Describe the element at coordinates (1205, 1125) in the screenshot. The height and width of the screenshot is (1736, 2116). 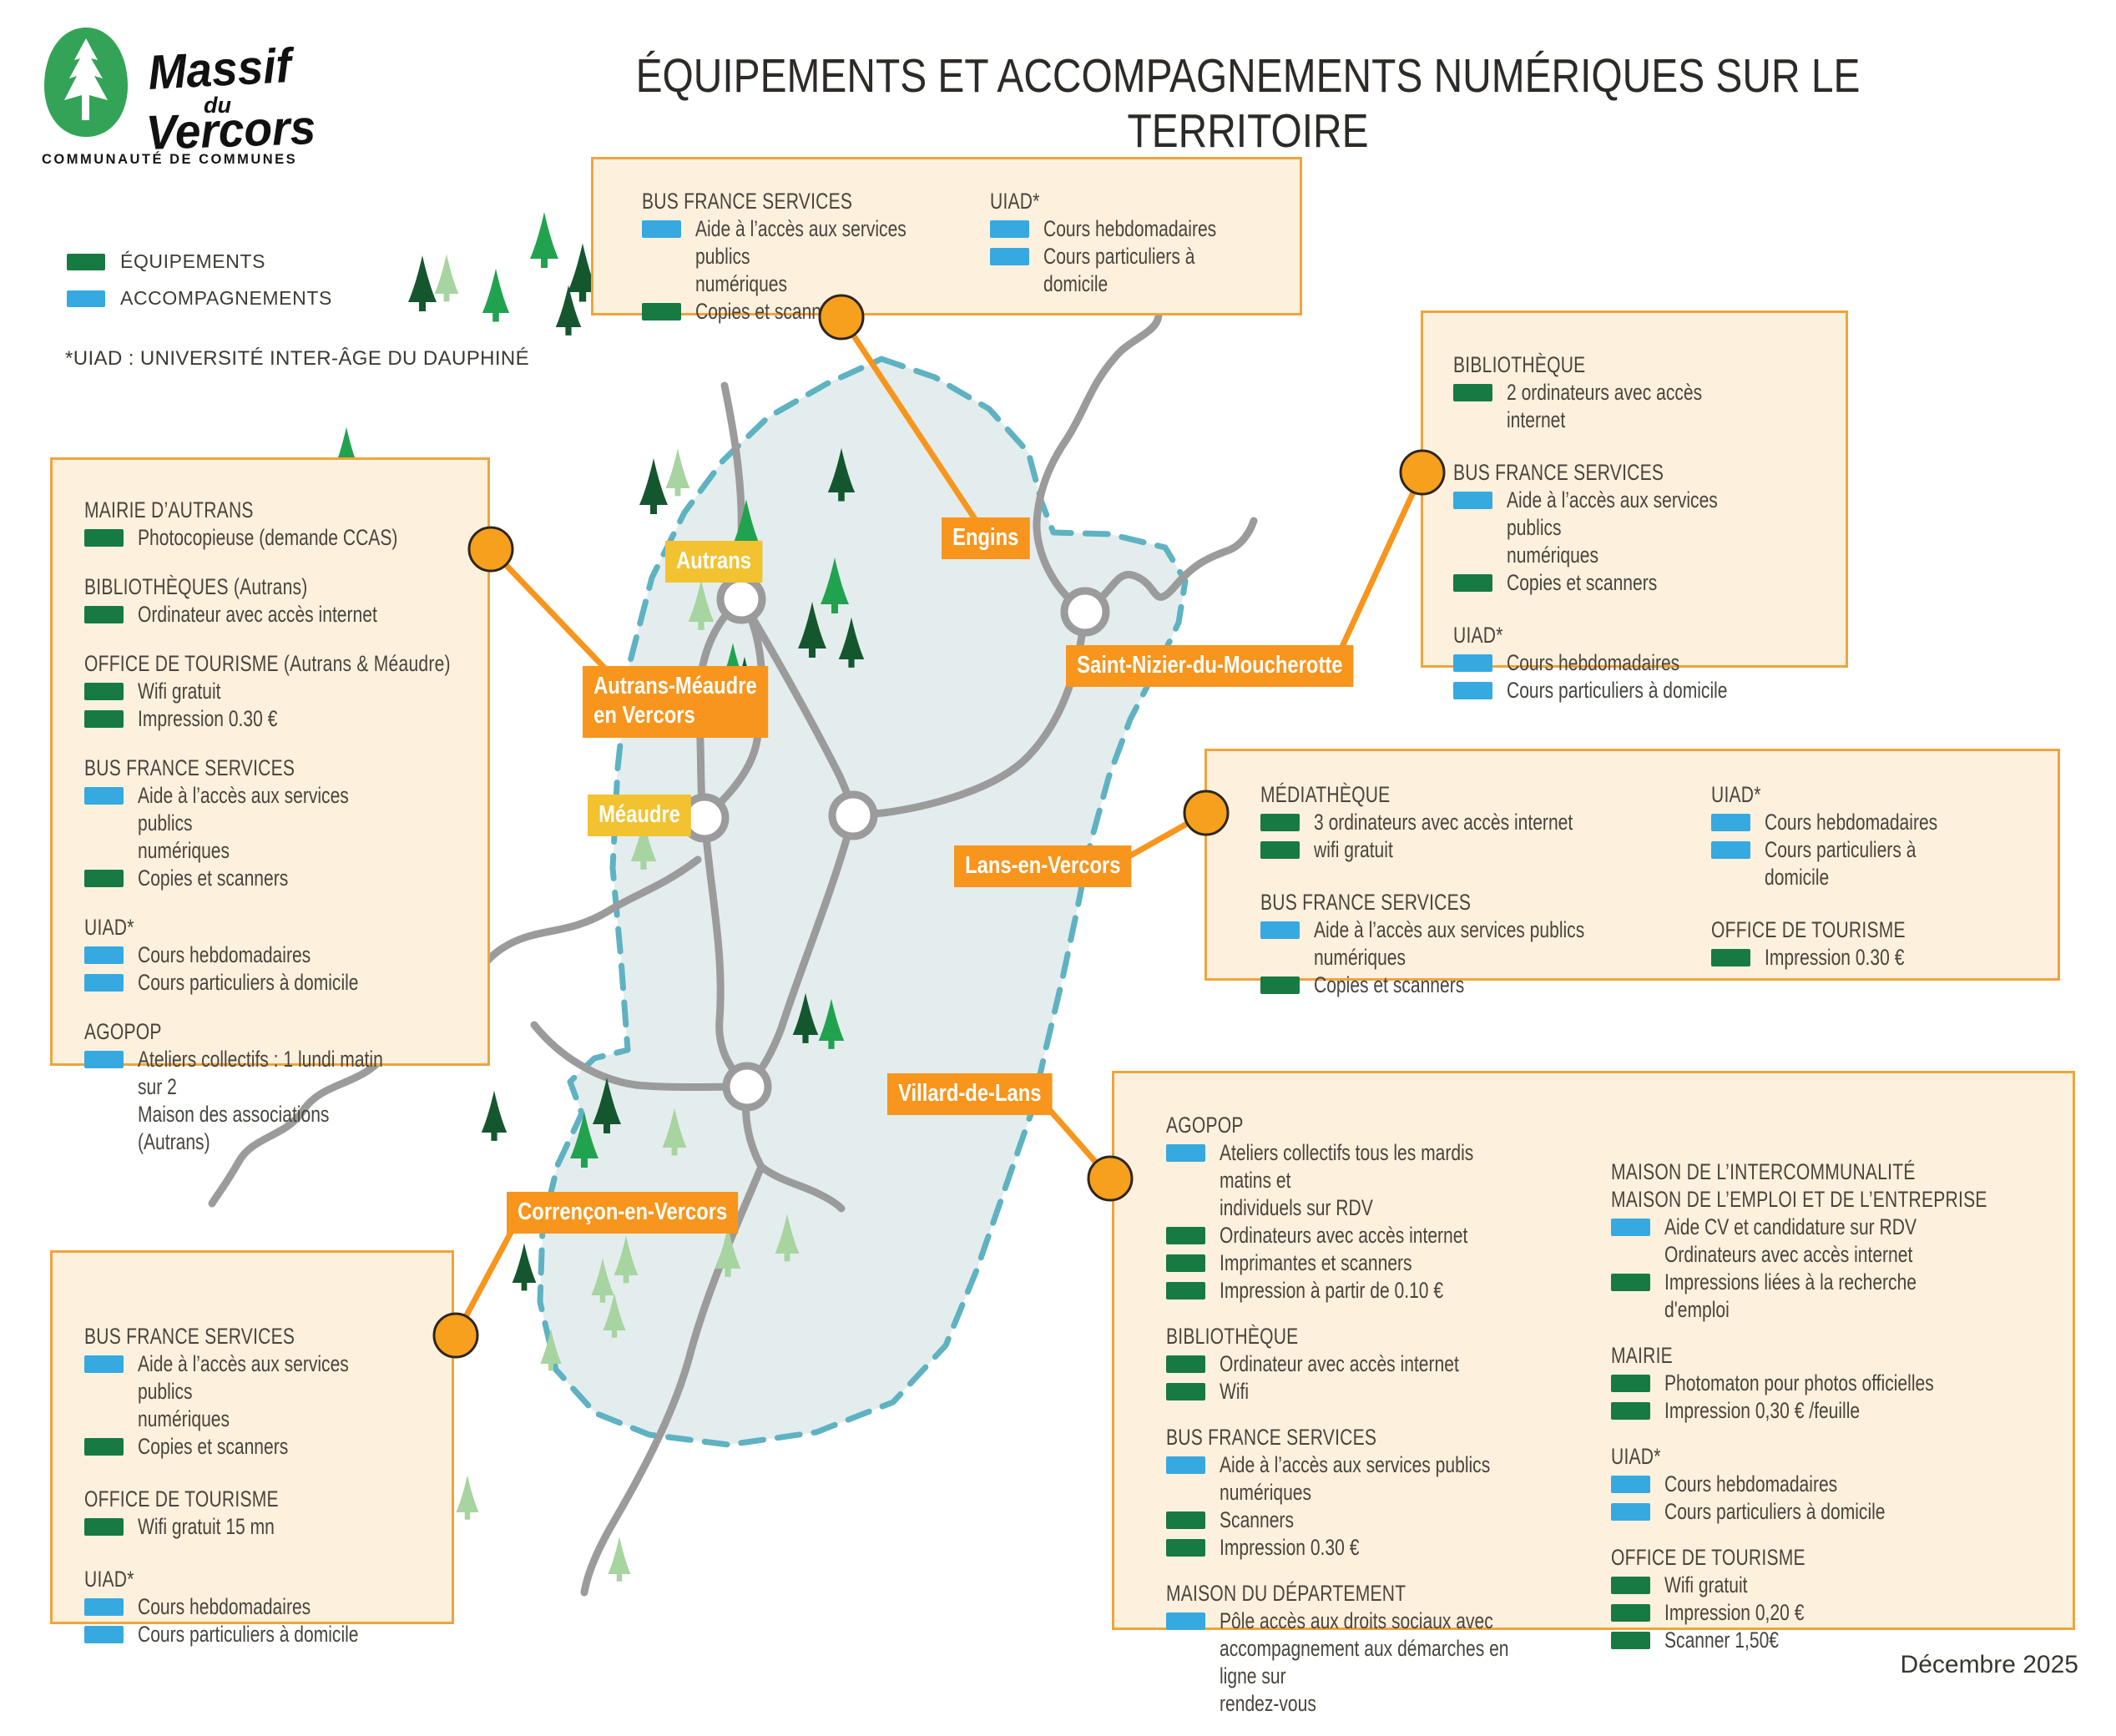
I see `service-heading: AGOPOP` at that location.